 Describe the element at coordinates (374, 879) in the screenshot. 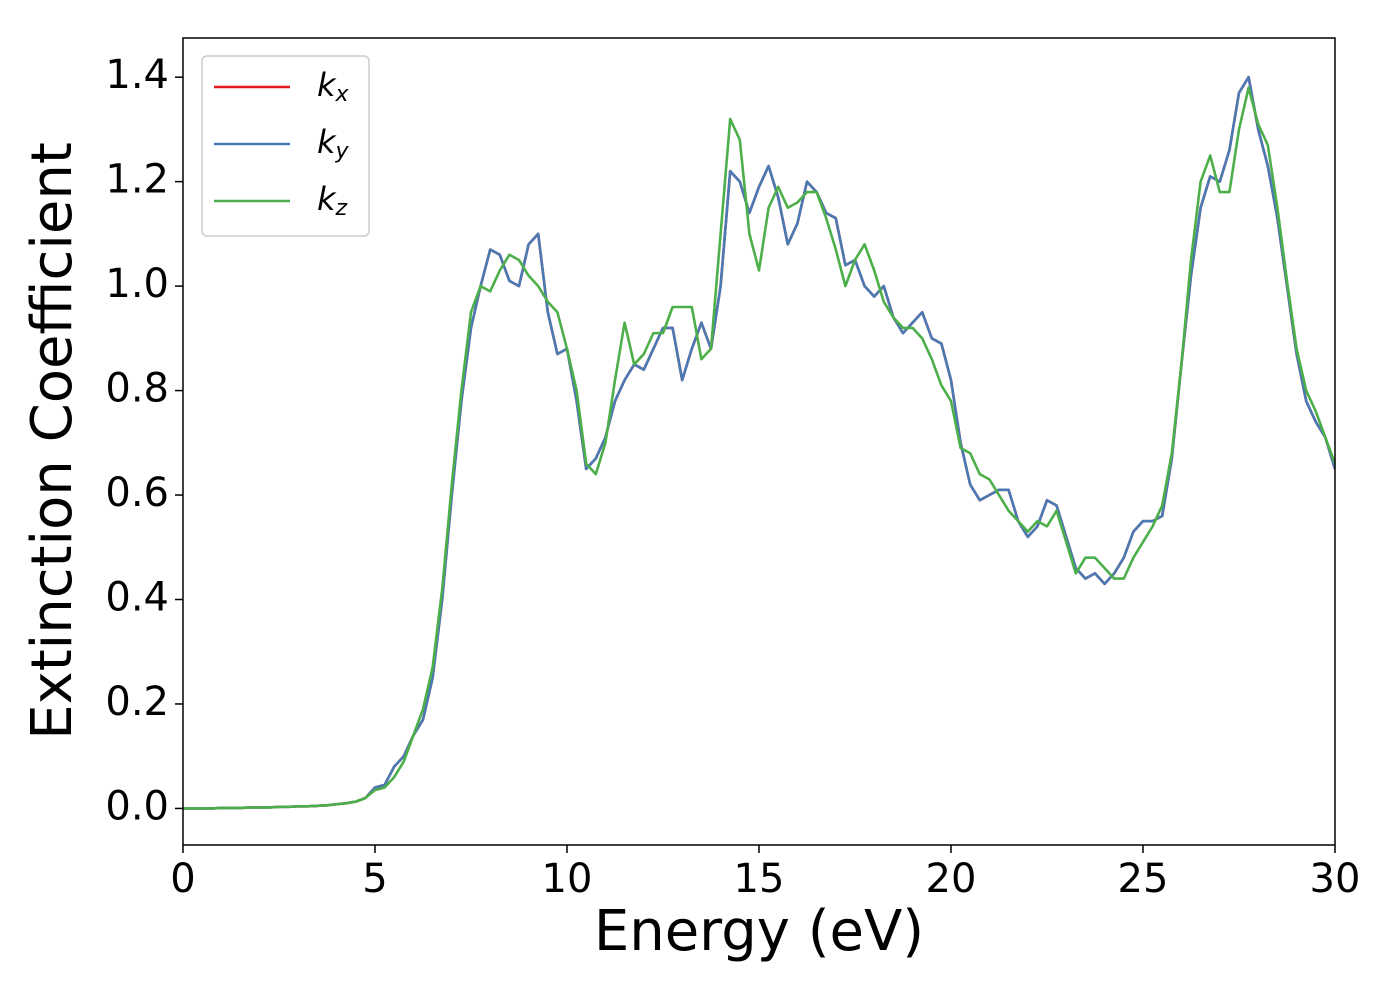

I see `x-tick-label: 5` at that location.